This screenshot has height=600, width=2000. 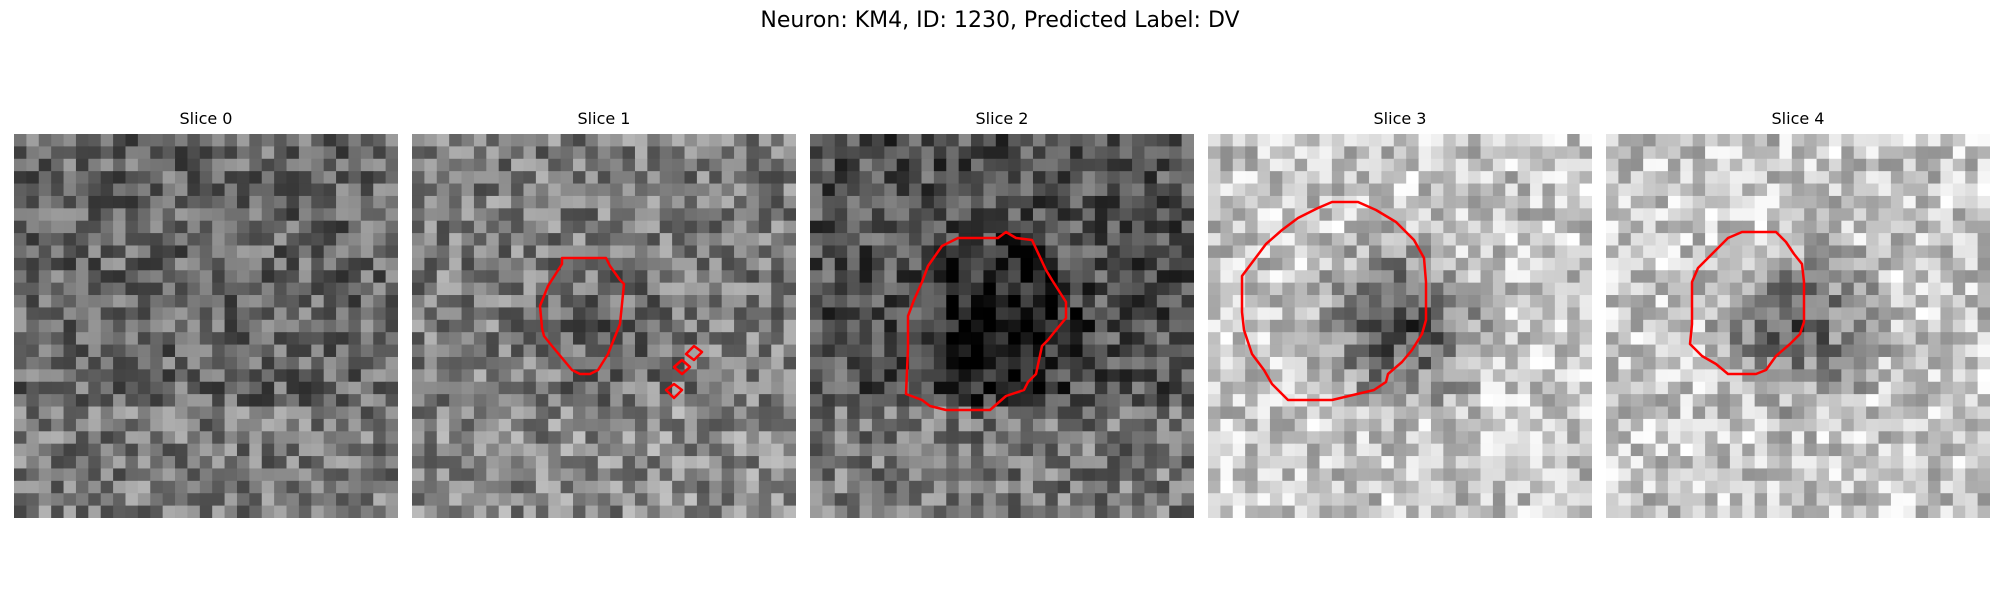 What do you see at coordinates (1798, 118) in the screenshot?
I see `slice-title: Slice 4` at bounding box center [1798, 118].